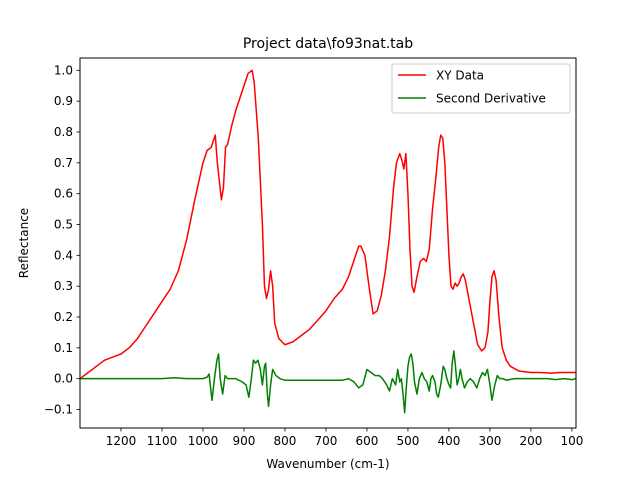 This screenshot has width=640, height=484. What do you see at coordinates (63, 194) in the screenshot?
I see `y-tick-label: 0.6` at bounding box center [63, 194].